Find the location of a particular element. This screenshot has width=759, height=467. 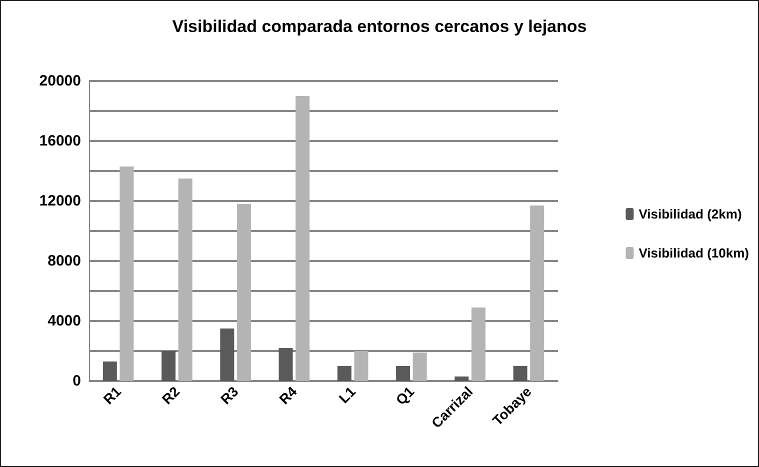

y-tick-label: 12000 is located at coordinates (60, 201).